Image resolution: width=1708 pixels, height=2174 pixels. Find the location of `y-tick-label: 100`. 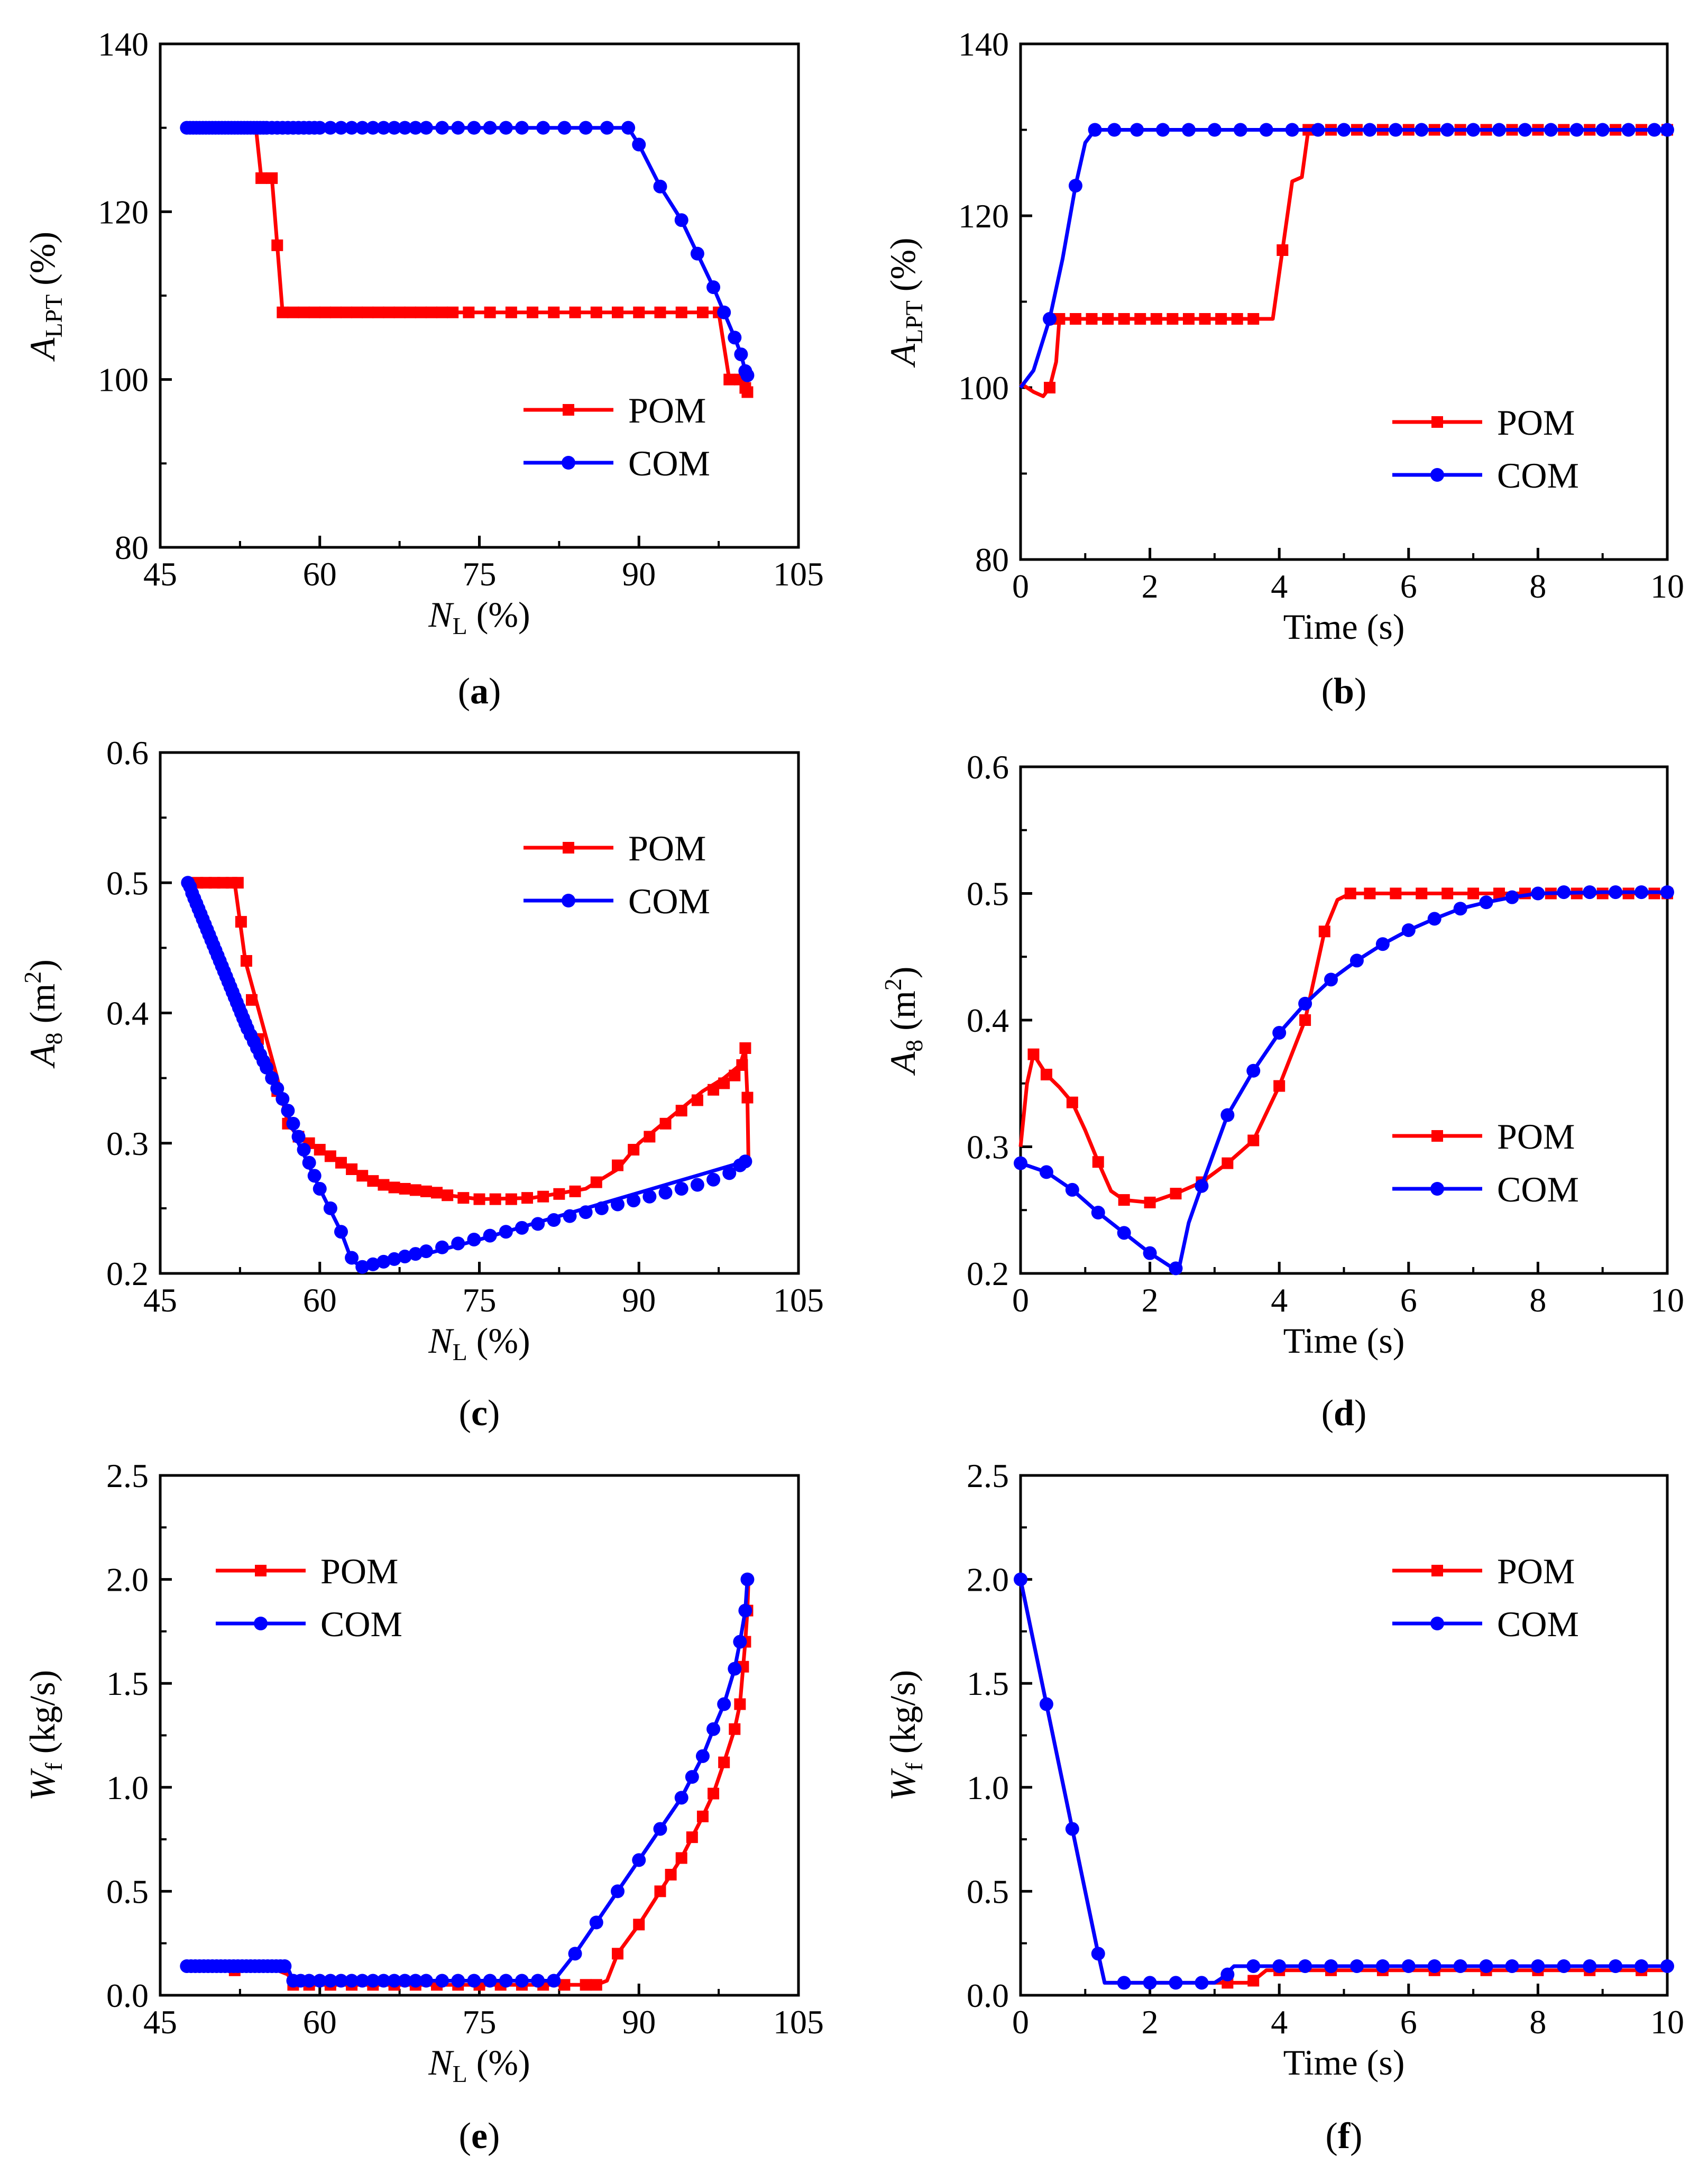

y-tick-label: 100 is located at coordinates (984, 388).